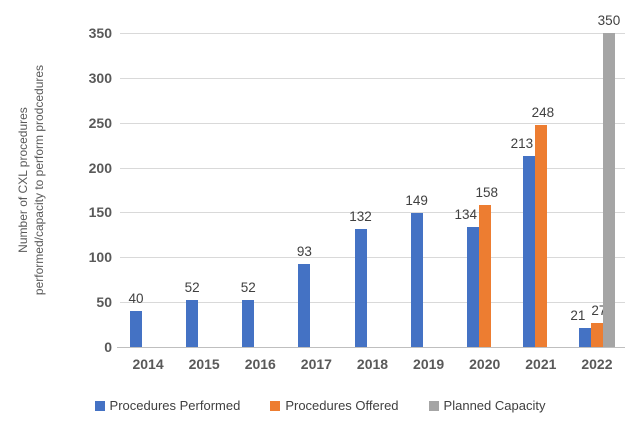 Image resolution: width=640 pixels, height=432 pixels. What do you see at coordinates (108, 347) in the screenshot?
I see `y-tick-label: 0` at bounding box center [108, 347].